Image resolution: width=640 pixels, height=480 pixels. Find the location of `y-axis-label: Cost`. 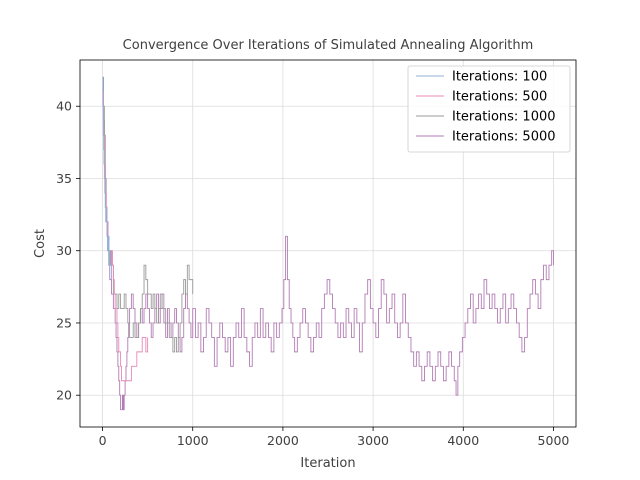

y-axis-label: Cost is located at coordinates (40, 243).